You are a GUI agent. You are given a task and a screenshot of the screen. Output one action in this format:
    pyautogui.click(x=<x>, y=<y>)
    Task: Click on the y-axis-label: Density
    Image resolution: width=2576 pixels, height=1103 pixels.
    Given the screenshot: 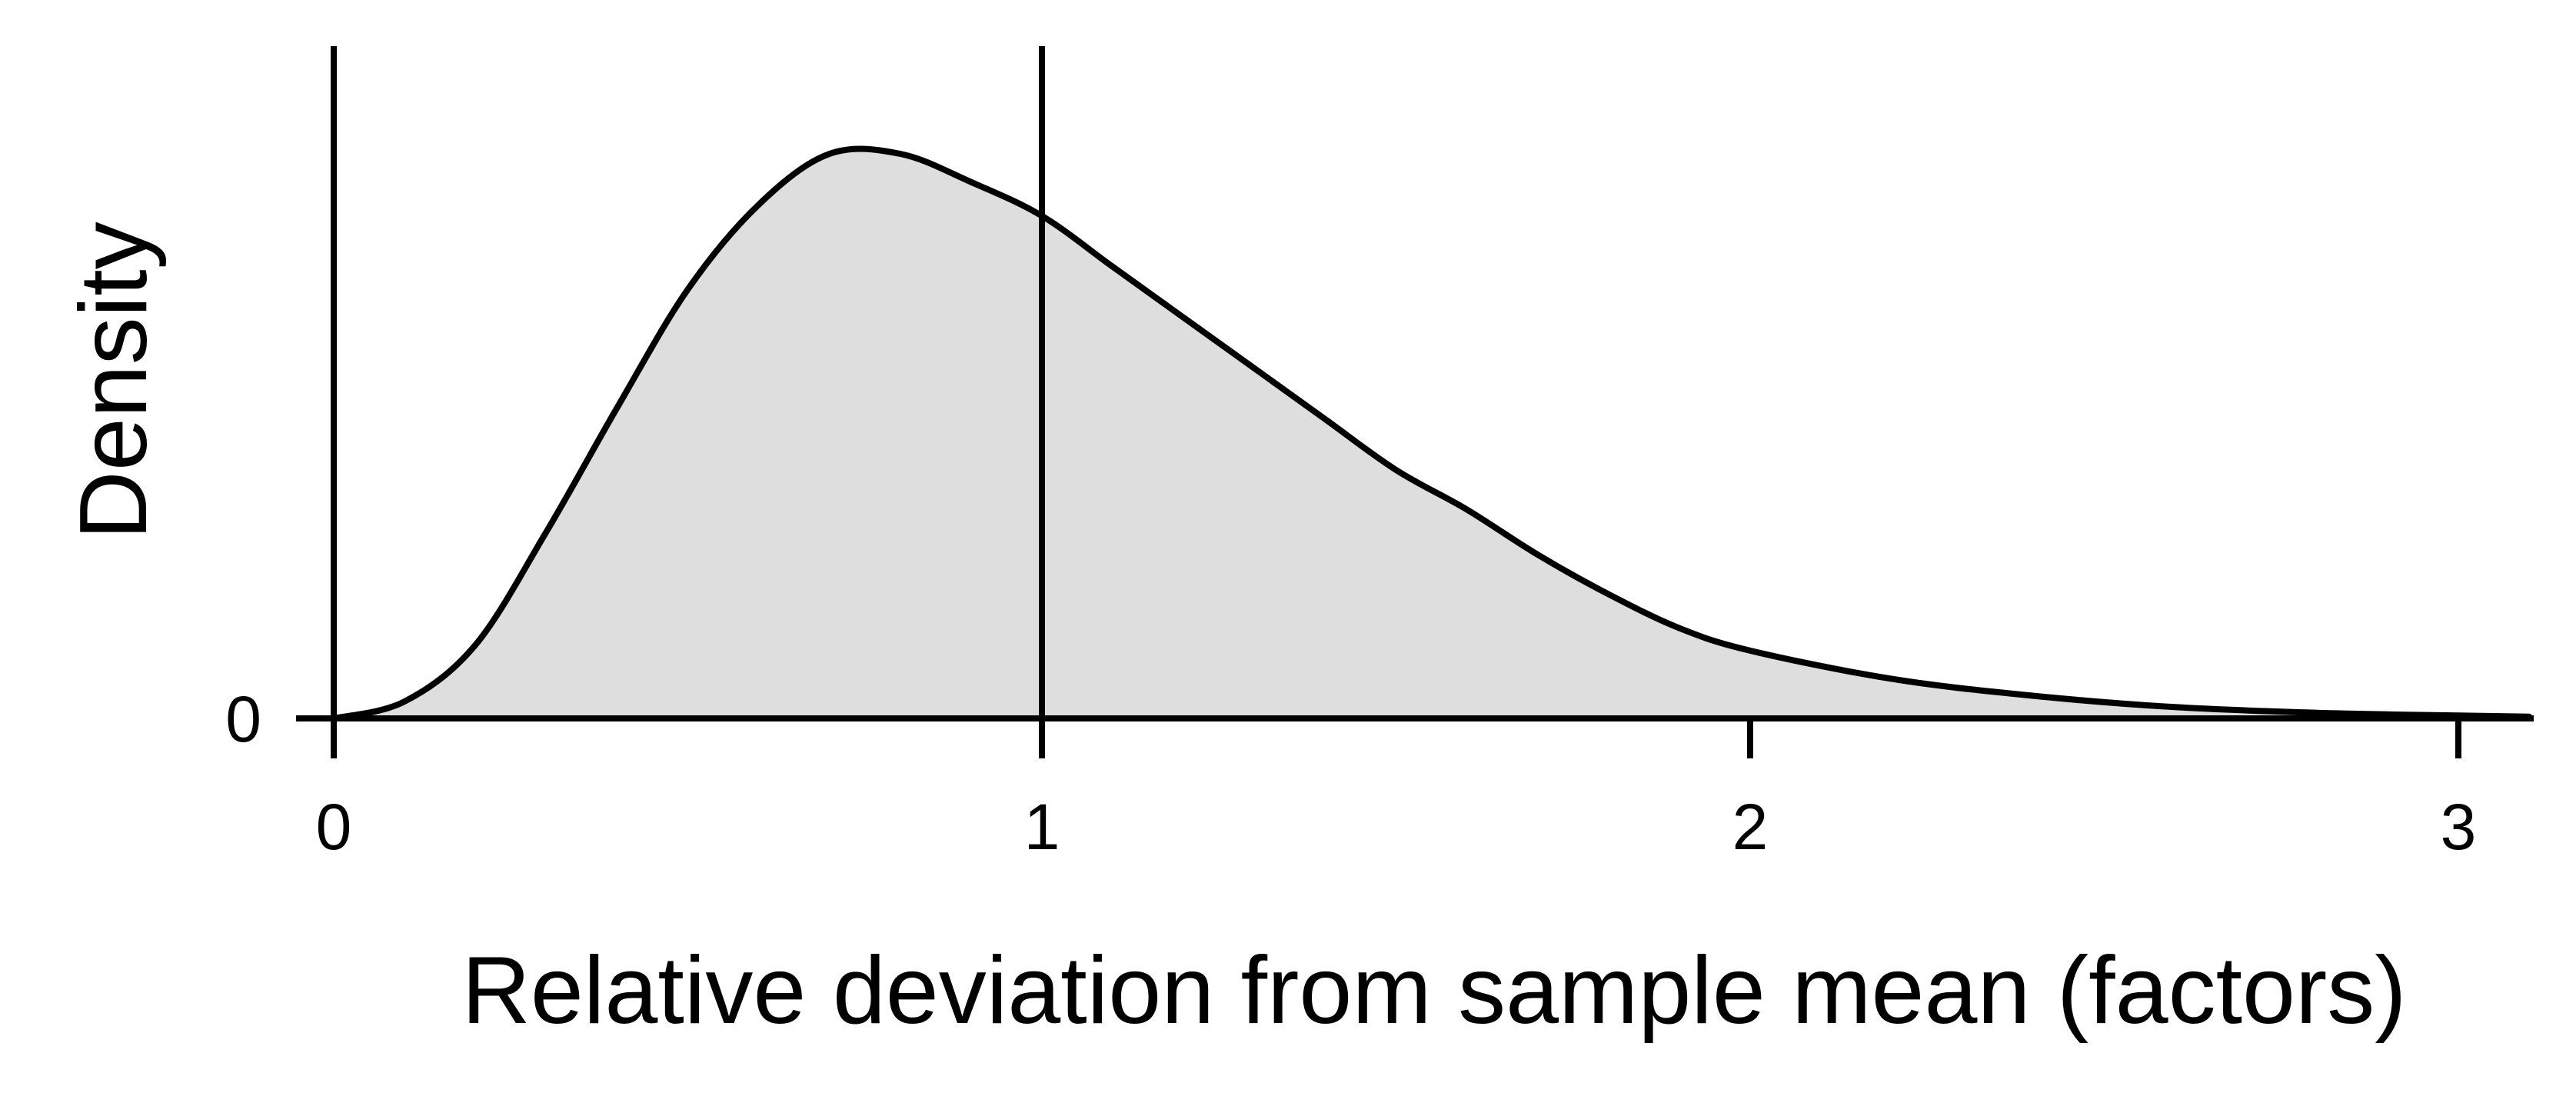 What is the action you would take?
    pyautogui.click(x=114, y=380)
    